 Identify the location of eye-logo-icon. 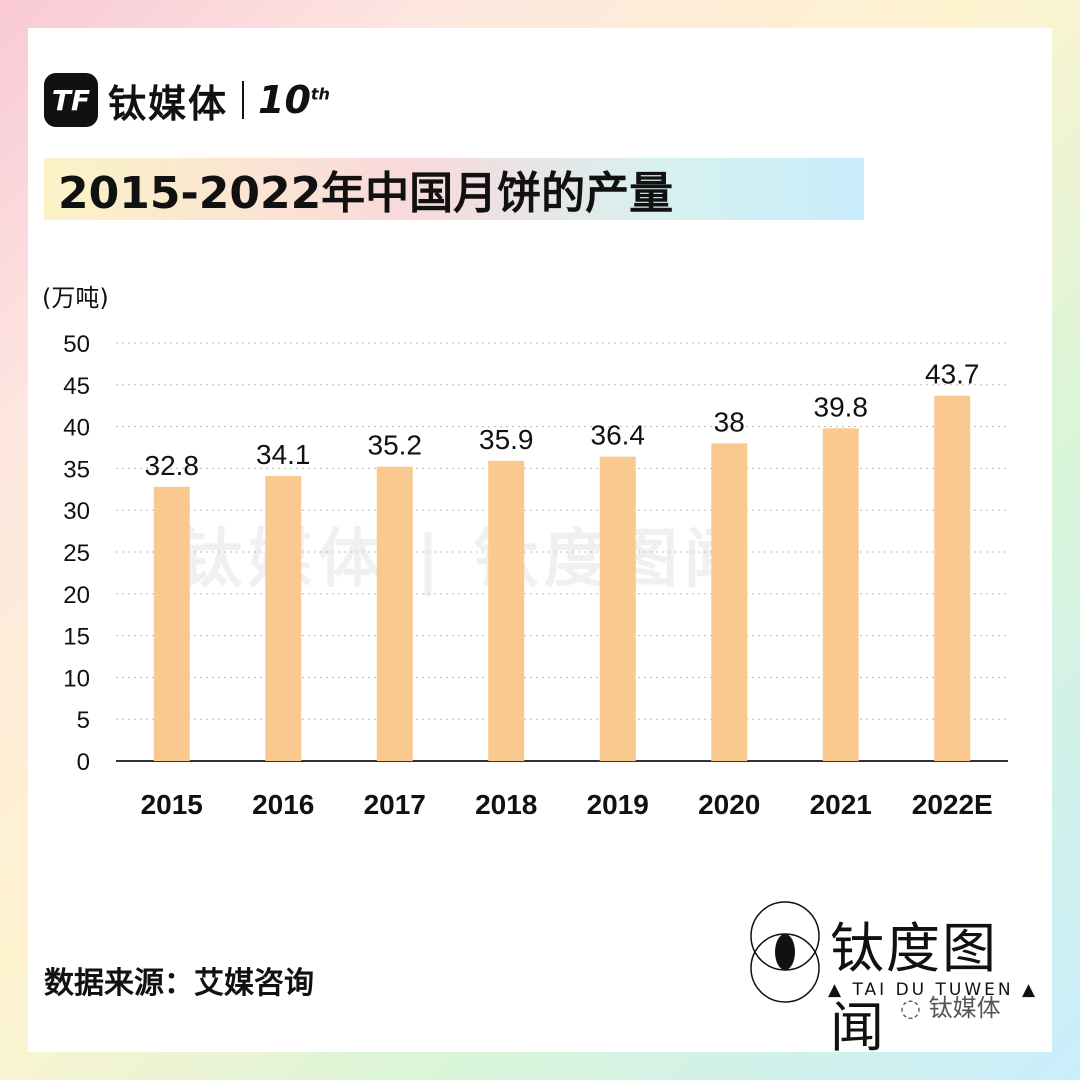
(785, 952).